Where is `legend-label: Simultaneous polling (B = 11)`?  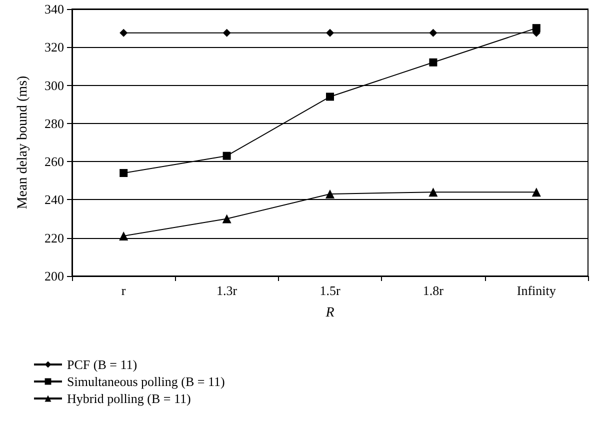
legend-label: Simultaneous polling (B = 11) is located at coordinates (146, 381).